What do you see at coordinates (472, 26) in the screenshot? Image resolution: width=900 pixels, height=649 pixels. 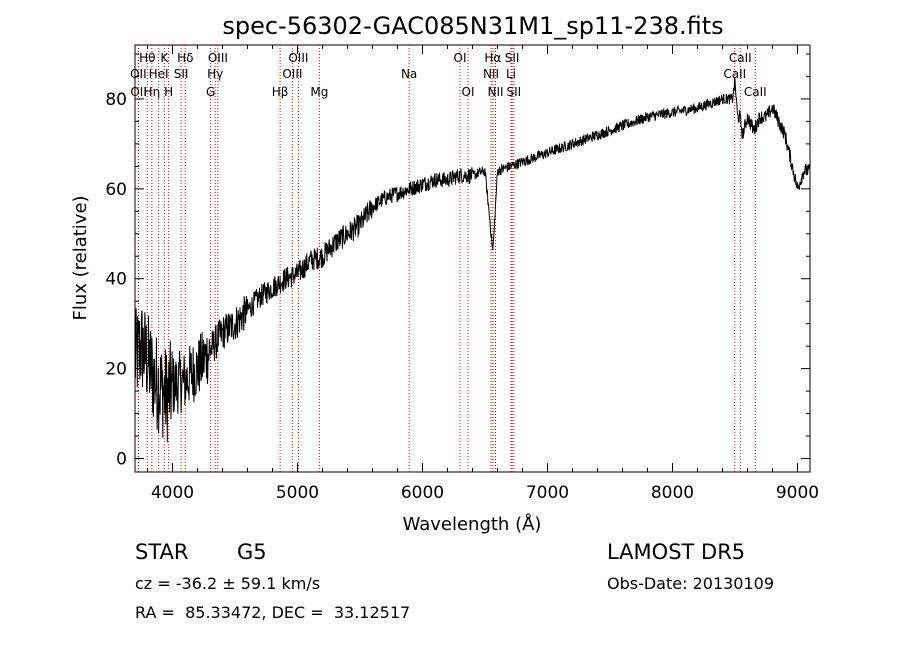 I see `chart-title: spec-56302-GAC085N31M1_sp11-238.fits` at bounding box center [472, 26].